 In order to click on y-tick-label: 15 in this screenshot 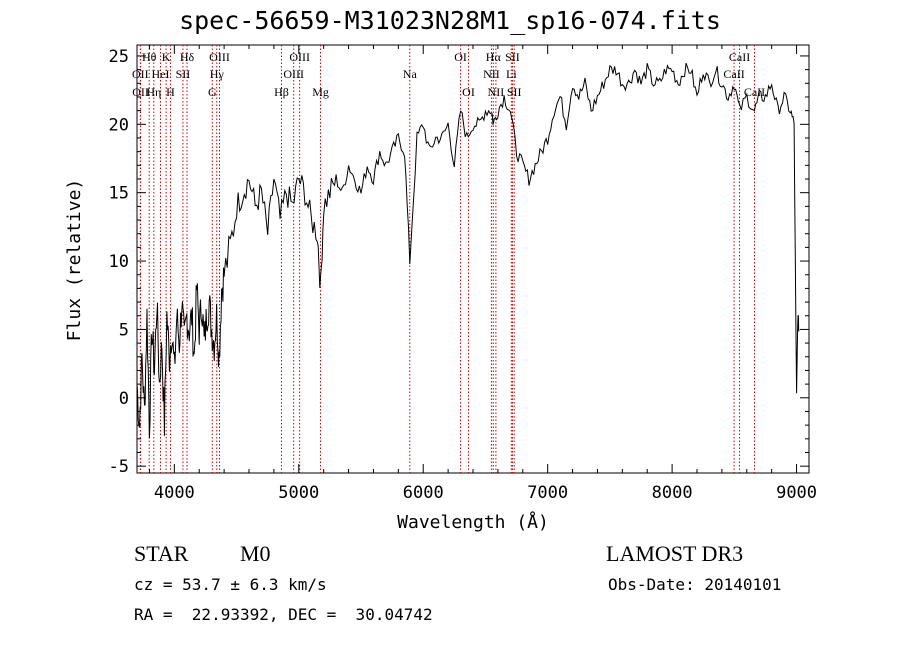, I will do `click(119, 194)`.